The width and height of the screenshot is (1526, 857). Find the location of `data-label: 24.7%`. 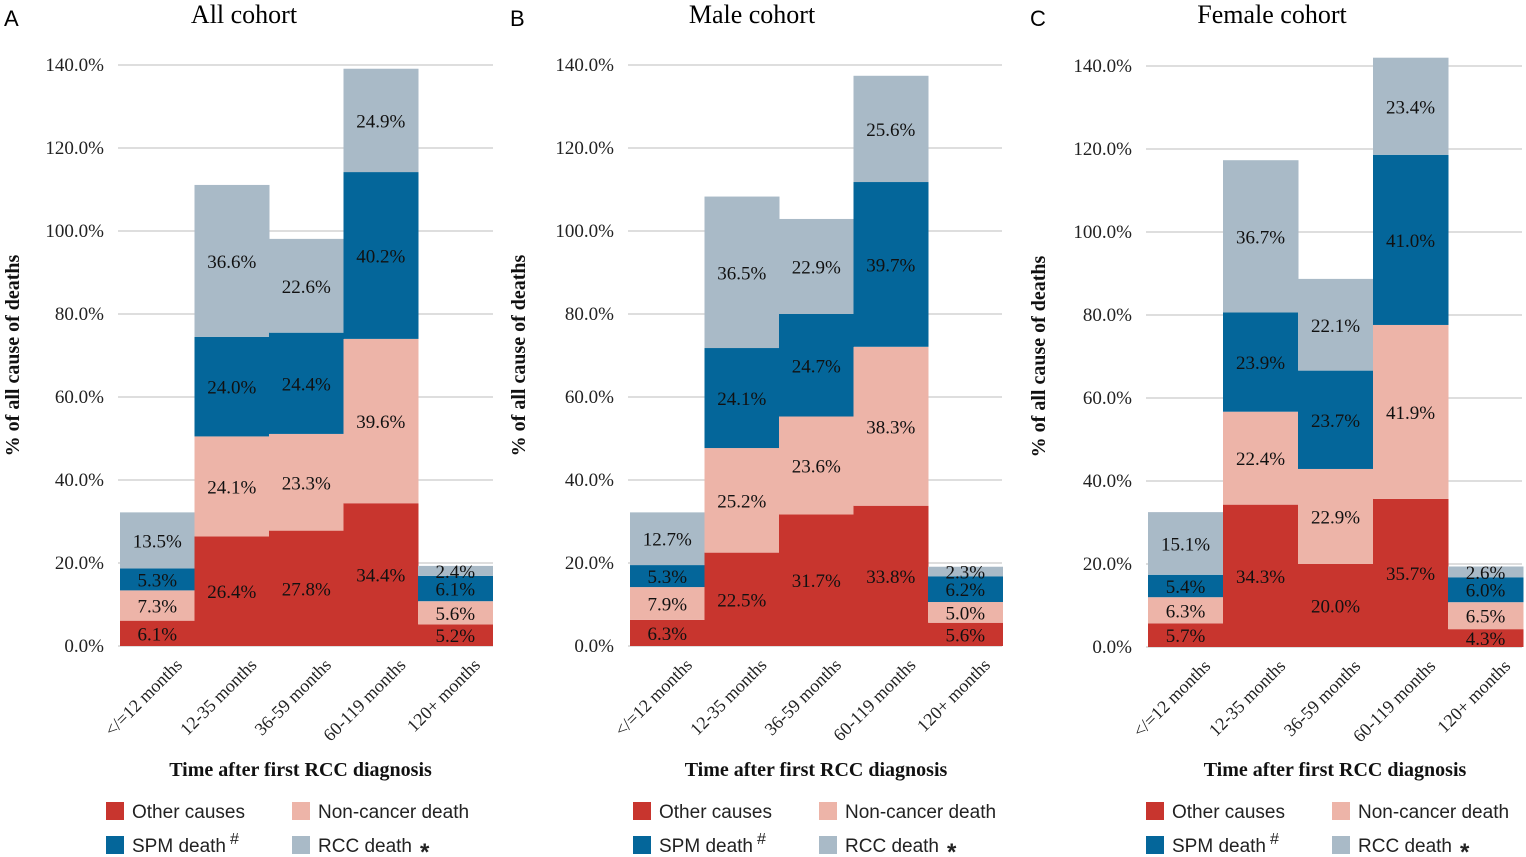

data-label: 24.7% is located at coordinates (816, 366).